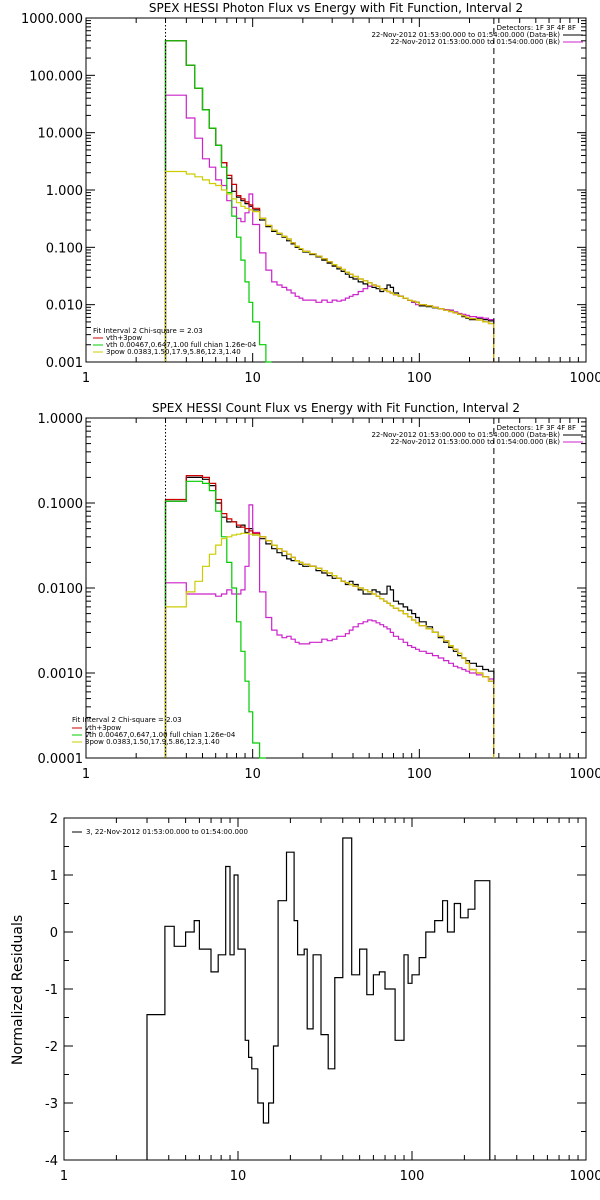 Image resolution: width=600 pixels, height=1200 pixels. Describe the element at coordinates (64, 191) in the screenshot. I see `y-tick-label: 1.000` at that location.